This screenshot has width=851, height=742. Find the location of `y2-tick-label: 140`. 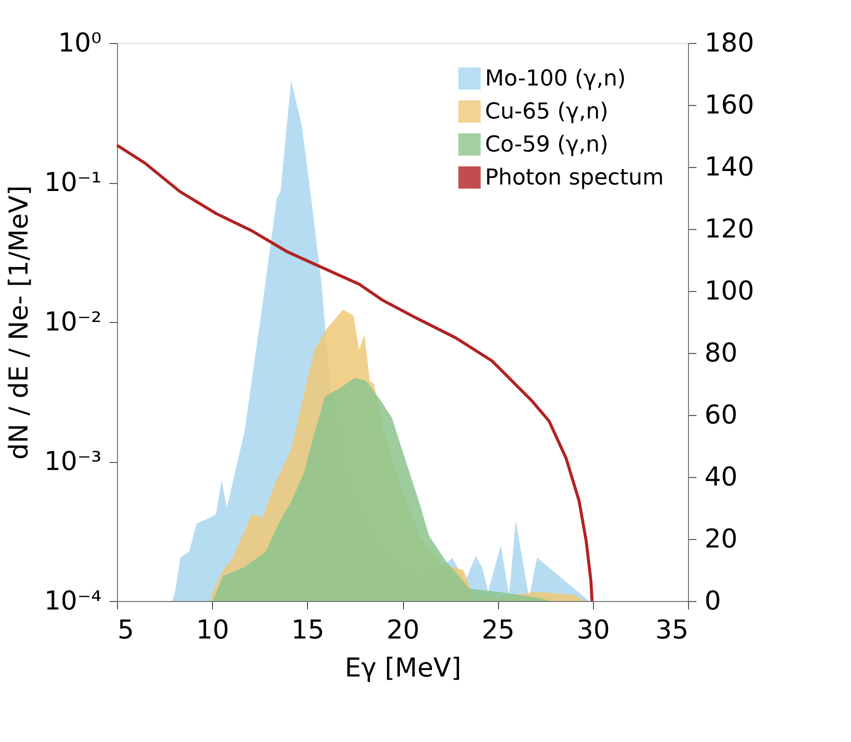

y2-tick-label: 140 is located at coordinates (729, 167).